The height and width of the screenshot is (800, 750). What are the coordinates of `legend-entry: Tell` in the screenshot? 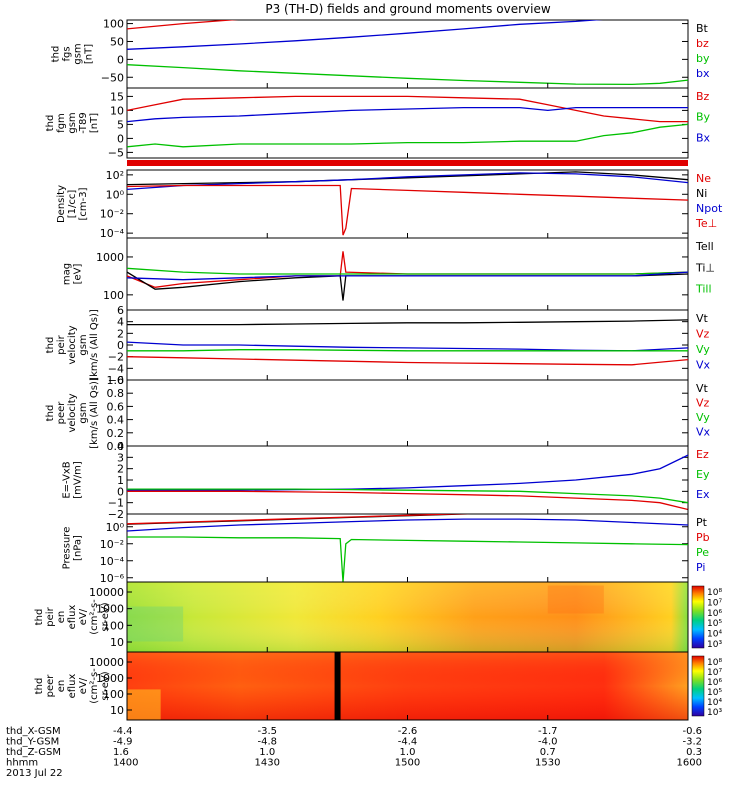 It's located at (704, 246).